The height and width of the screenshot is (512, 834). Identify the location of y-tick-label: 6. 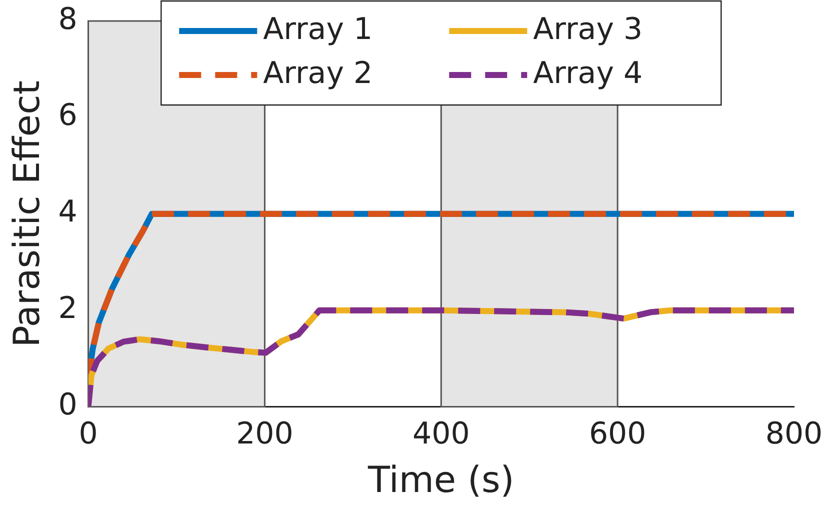
(68, 116).